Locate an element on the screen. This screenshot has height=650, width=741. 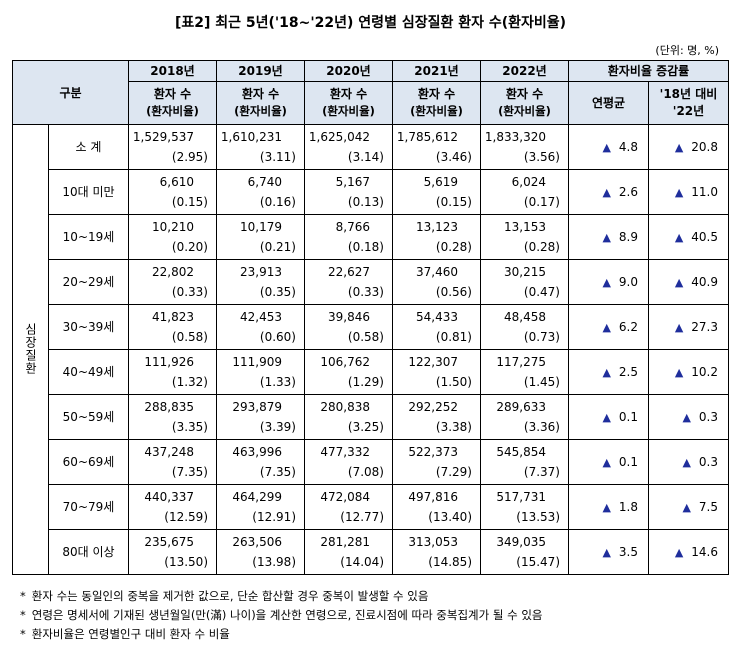
patient-count: 54,433 is located at coordinates (437, 317).